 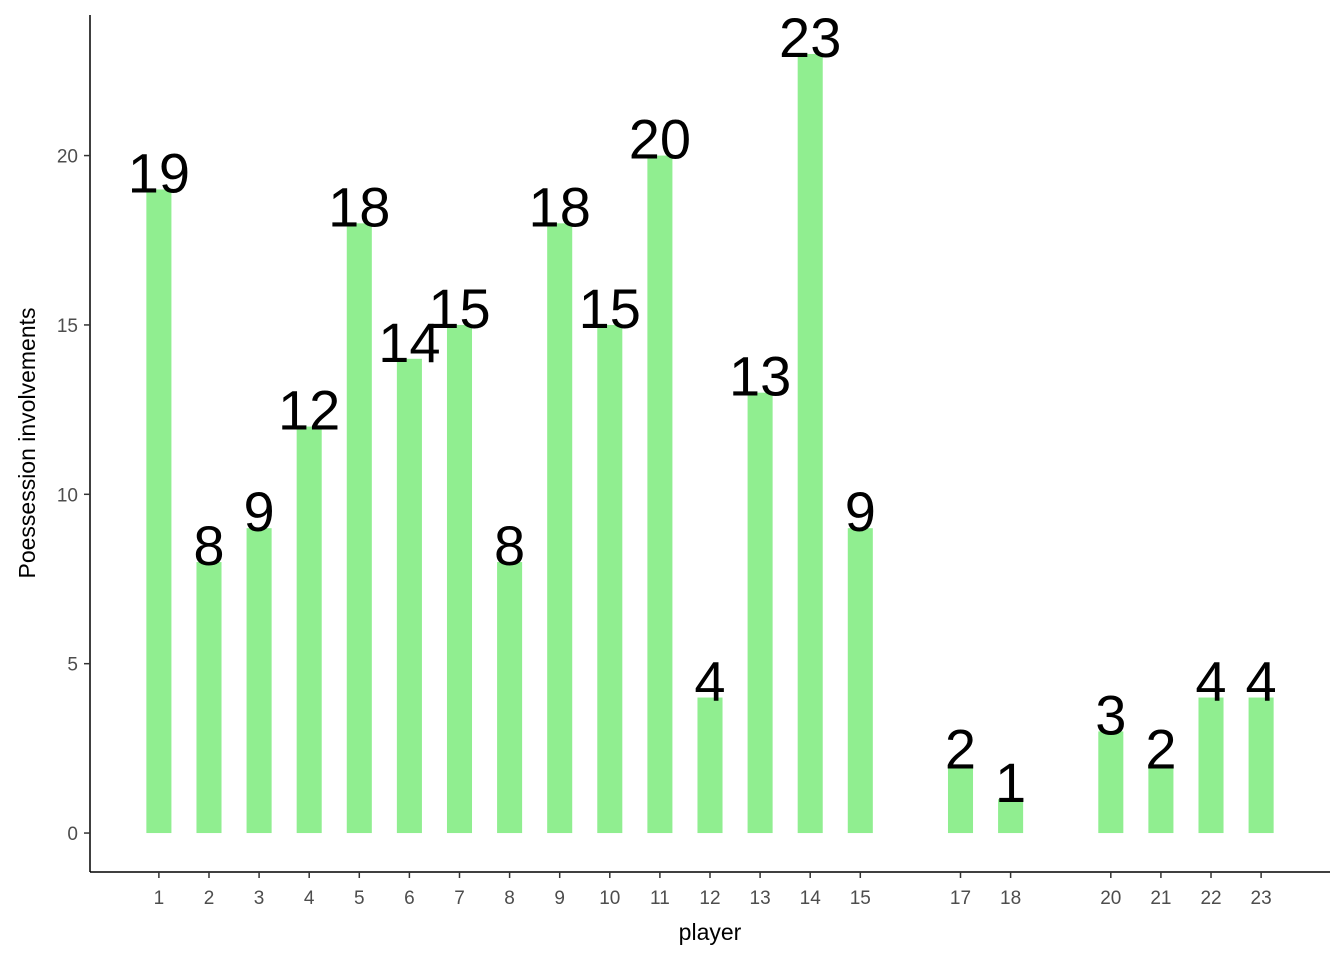 I want to click on x-tick-label: 22, so click(x=1210, y=898).